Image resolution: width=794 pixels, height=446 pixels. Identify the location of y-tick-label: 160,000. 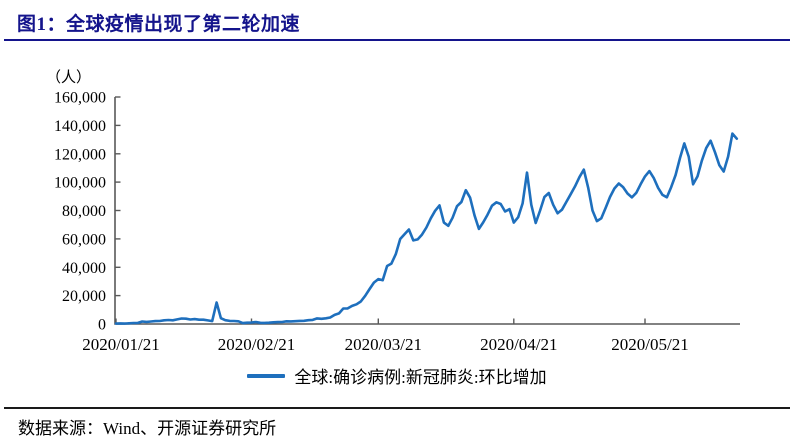
(80, 98).